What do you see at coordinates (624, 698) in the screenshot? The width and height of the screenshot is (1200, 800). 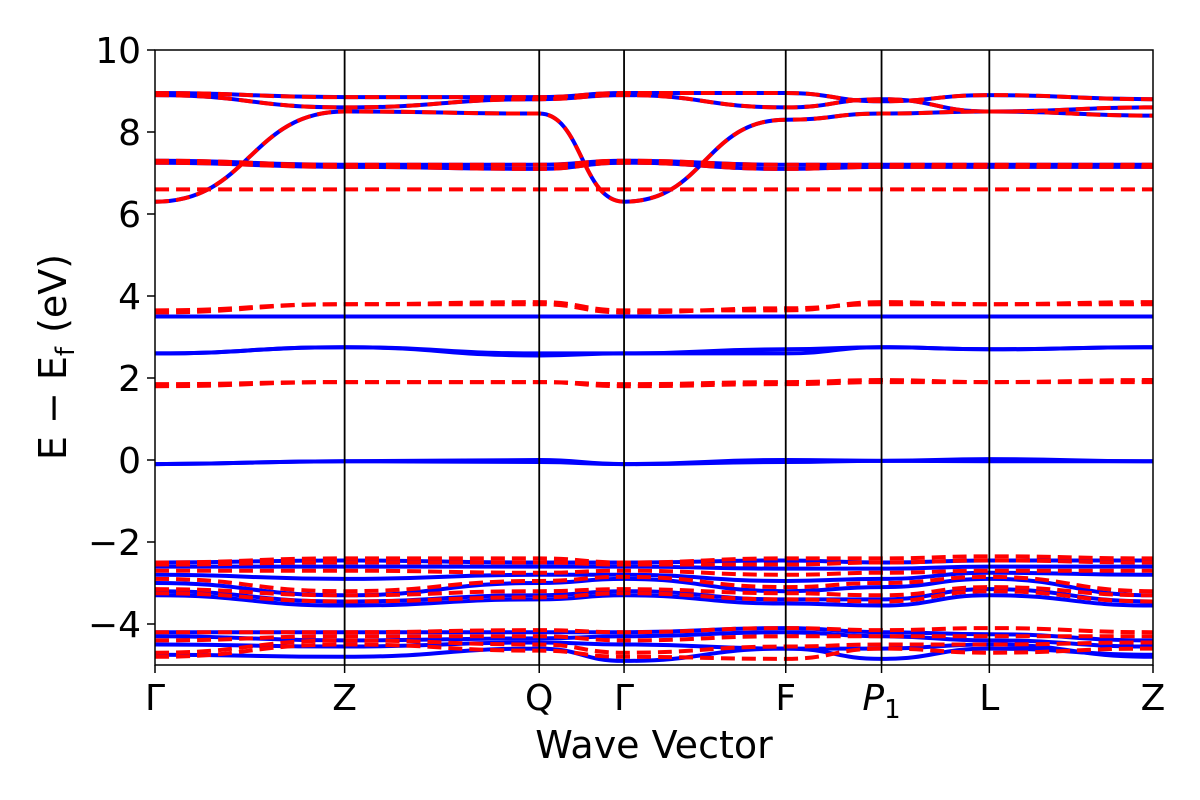 I see `x-tick-label-4: Γ` at bounding box center [624, 698].